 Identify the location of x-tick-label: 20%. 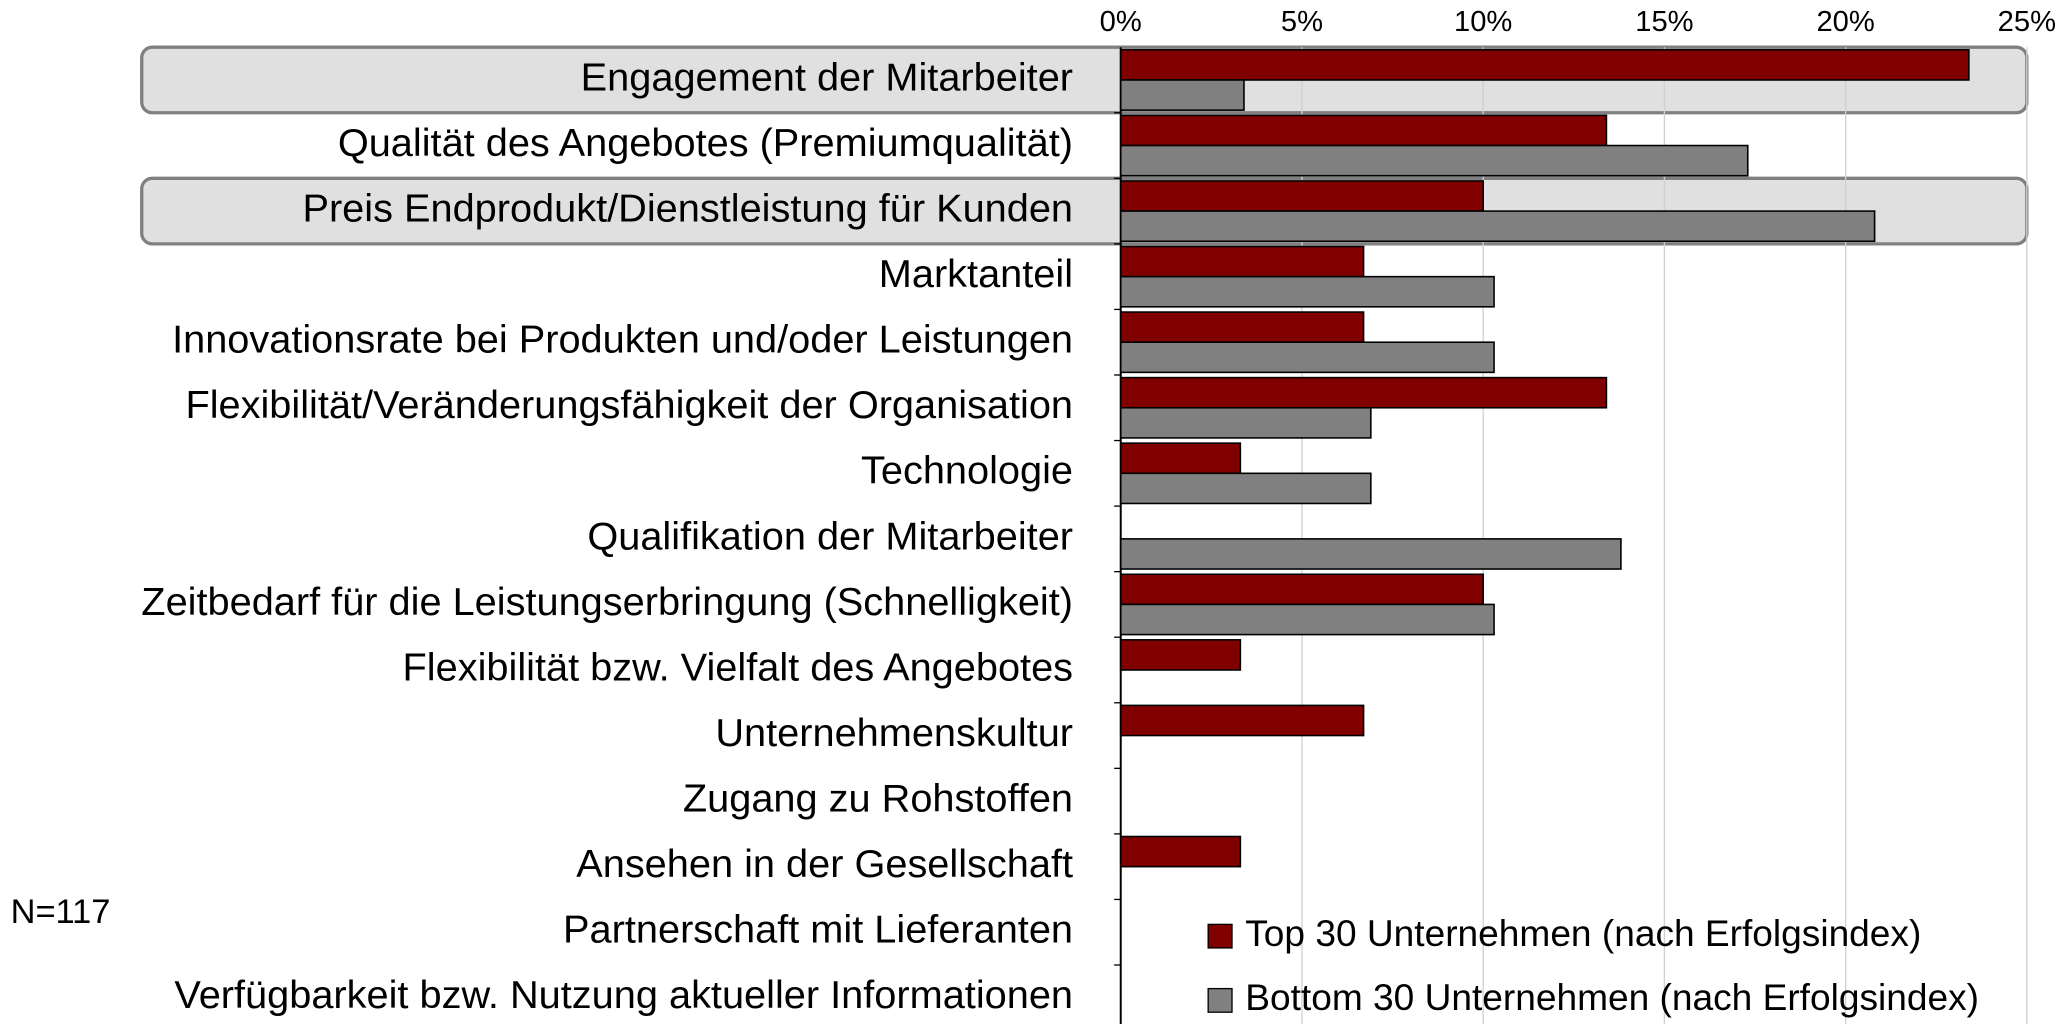
(1845, 22).